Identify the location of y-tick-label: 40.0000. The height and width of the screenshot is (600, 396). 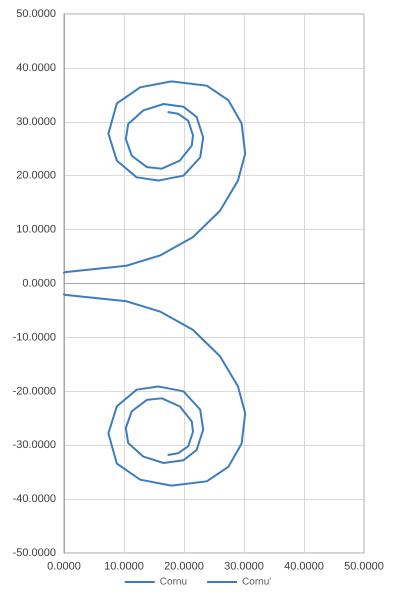
(36, 68).